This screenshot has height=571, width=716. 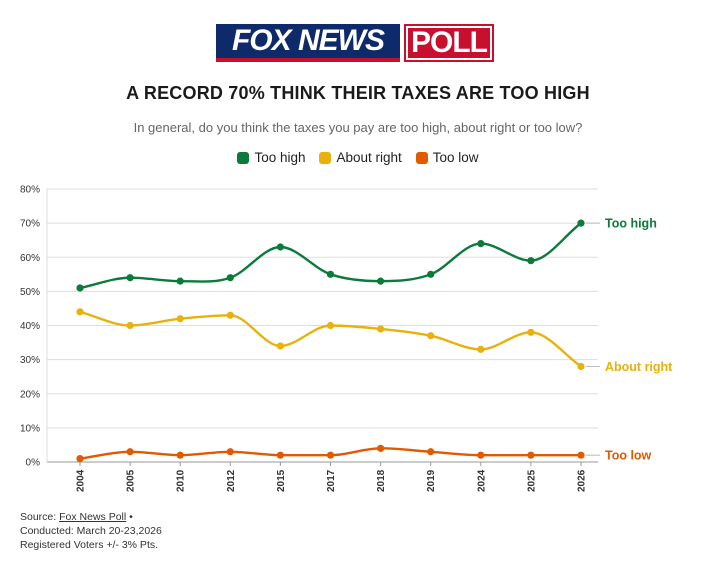 I want to click on y-tick-label: 0%, so click(x=33, y=463).